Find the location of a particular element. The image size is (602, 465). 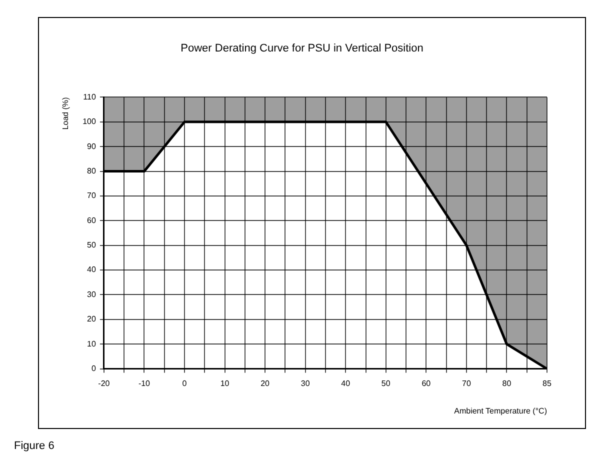

y-tick-label: 60 is located at coordinates (91, 220).